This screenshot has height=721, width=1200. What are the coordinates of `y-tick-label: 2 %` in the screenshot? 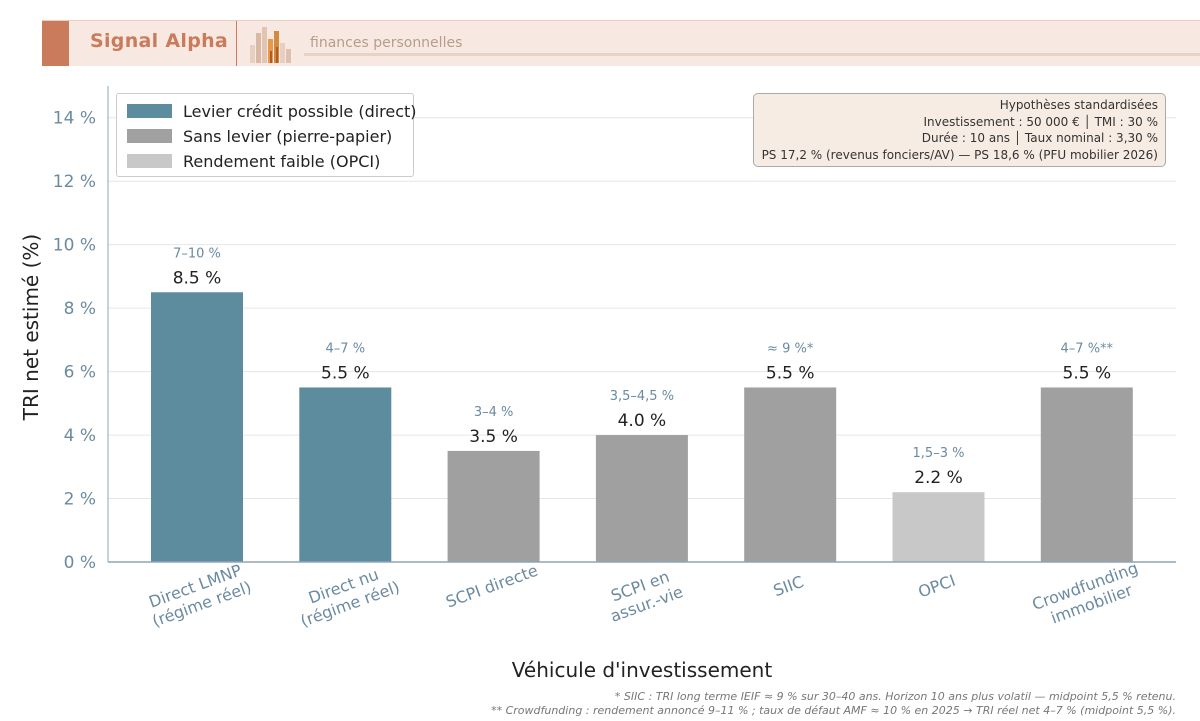 It's located at (80, 500).